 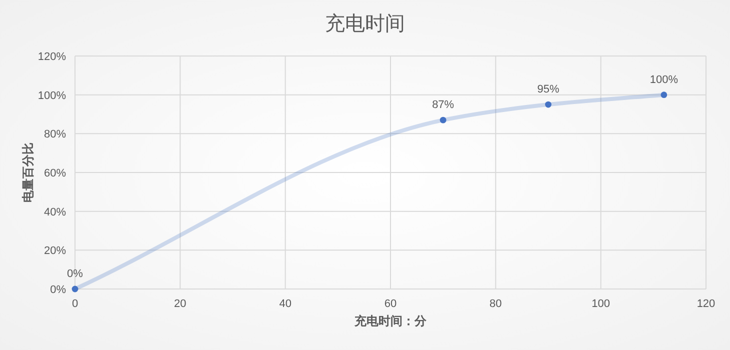 I want to click on x-tick-label: 0, so click(x=75, y=304).